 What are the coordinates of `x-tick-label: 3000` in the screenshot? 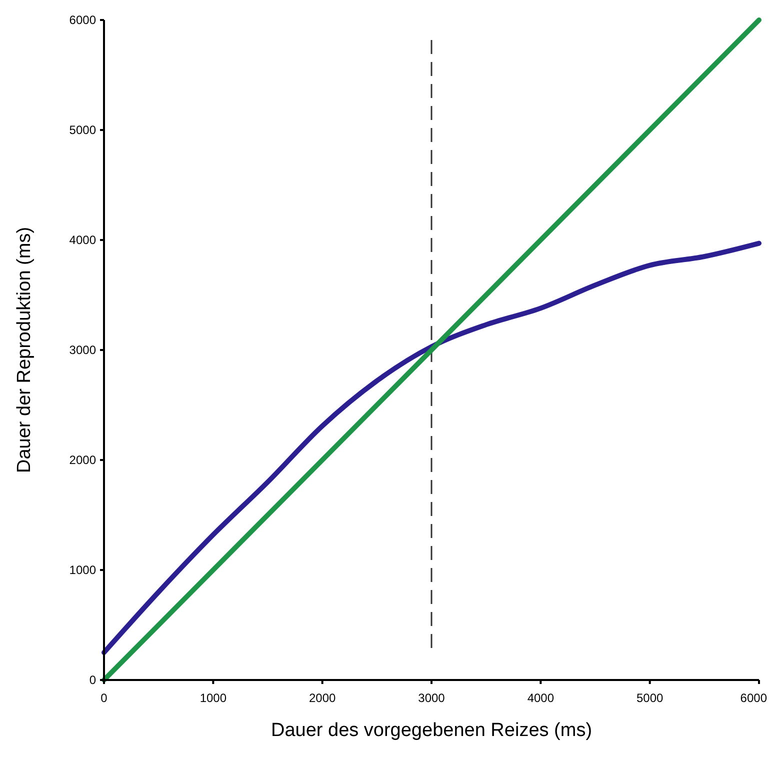 It's located at (432, 698).